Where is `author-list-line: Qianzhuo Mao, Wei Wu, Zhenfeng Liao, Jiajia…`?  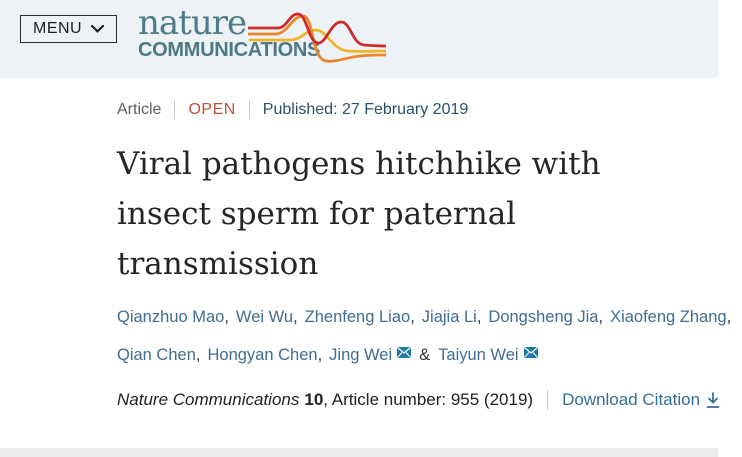 author-list-line: Qianzhuo Mao, Wei Wu, Zhenfeng Liao, Jiajia… is located at coordinates (424, 320).